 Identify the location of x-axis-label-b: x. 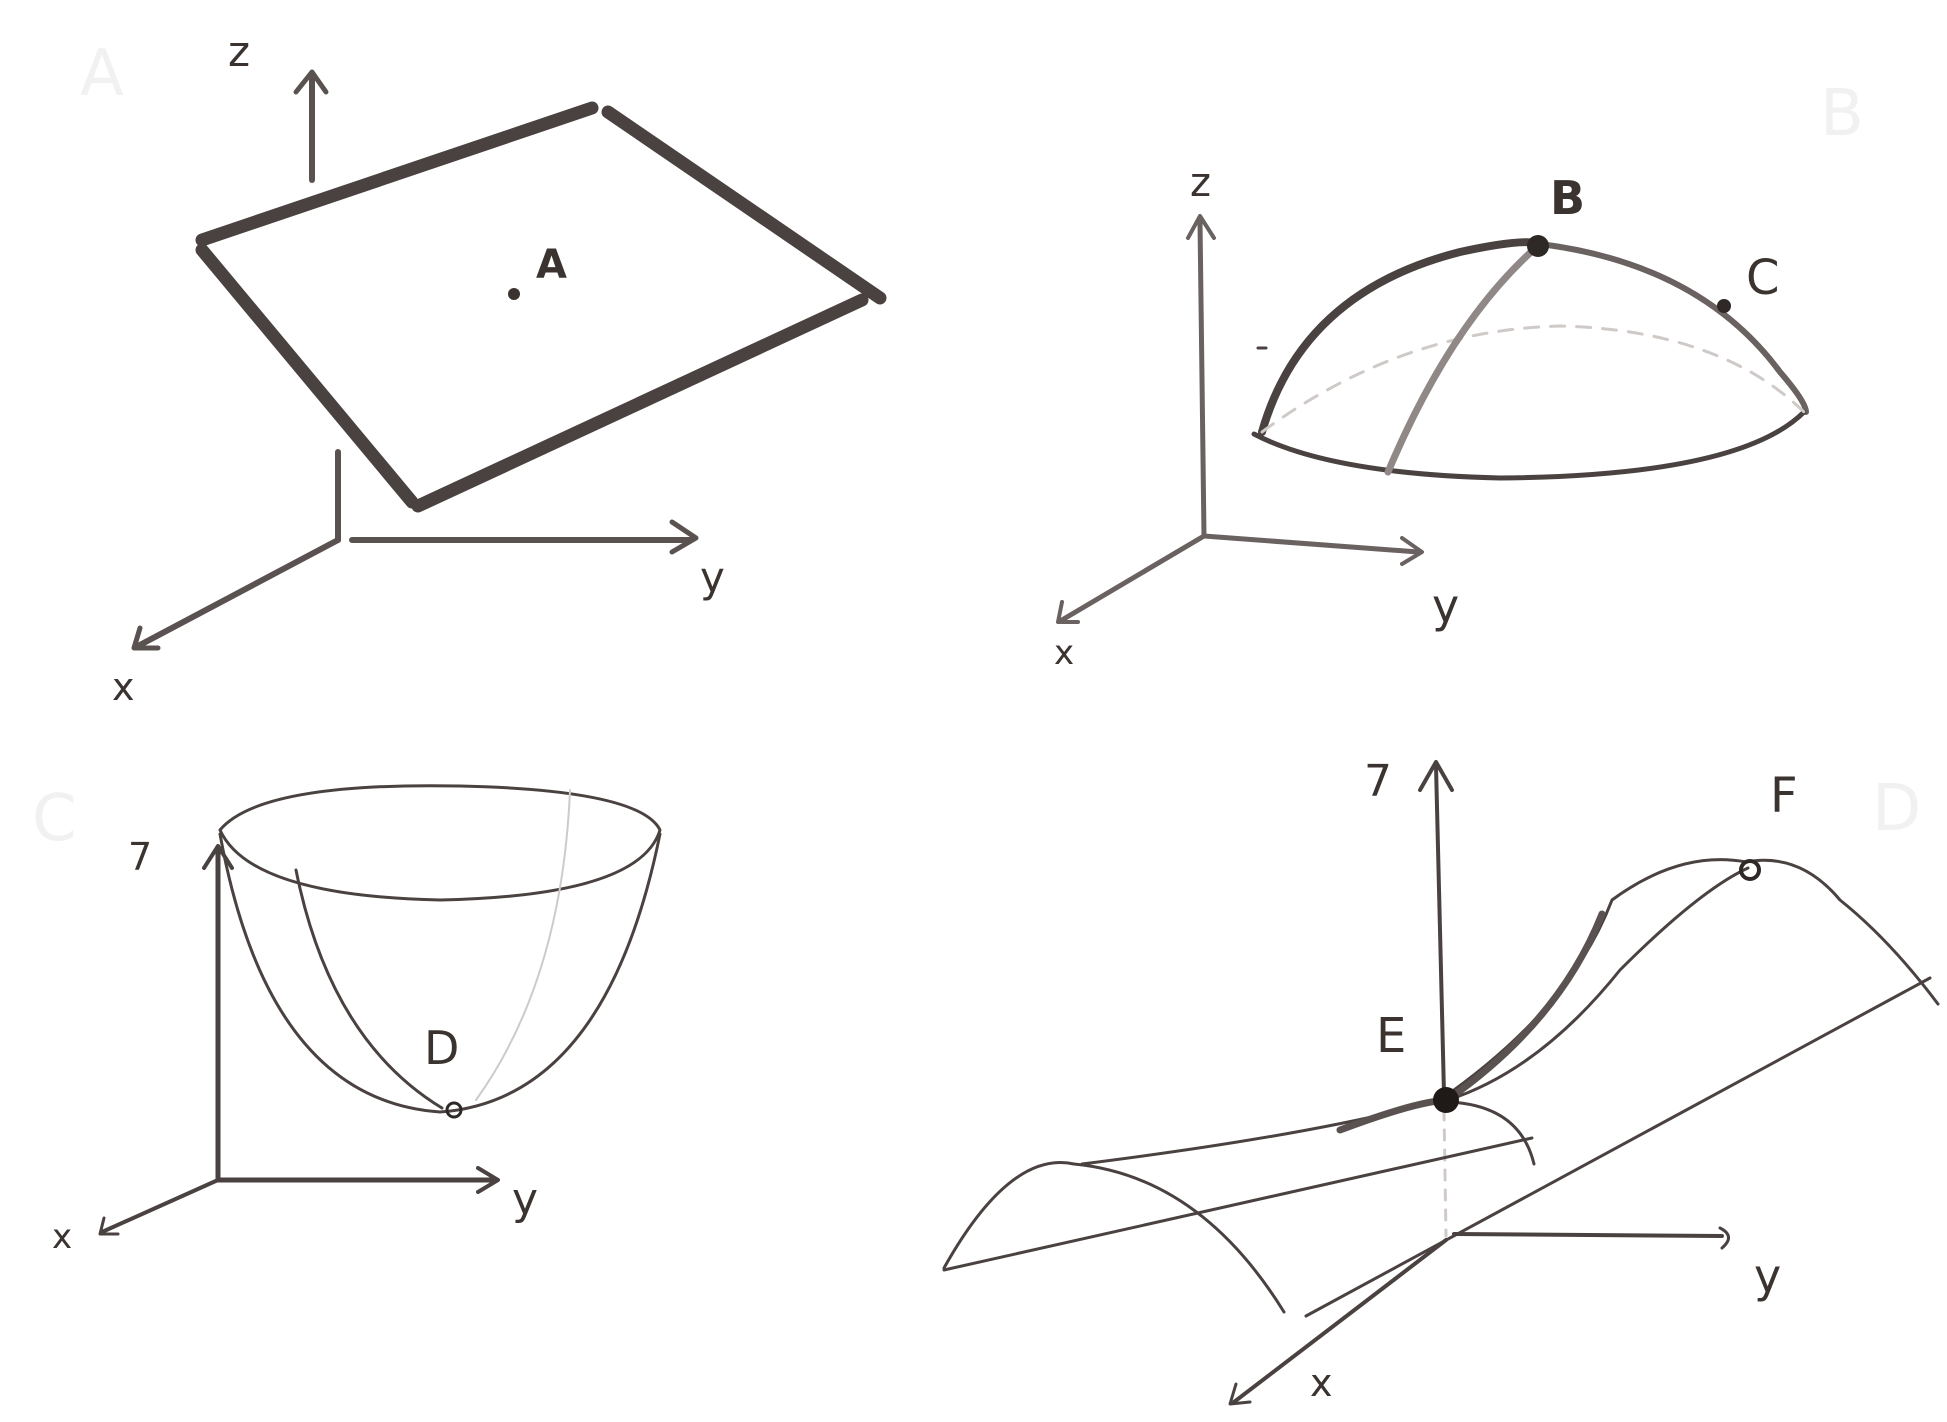
(1064, 653).